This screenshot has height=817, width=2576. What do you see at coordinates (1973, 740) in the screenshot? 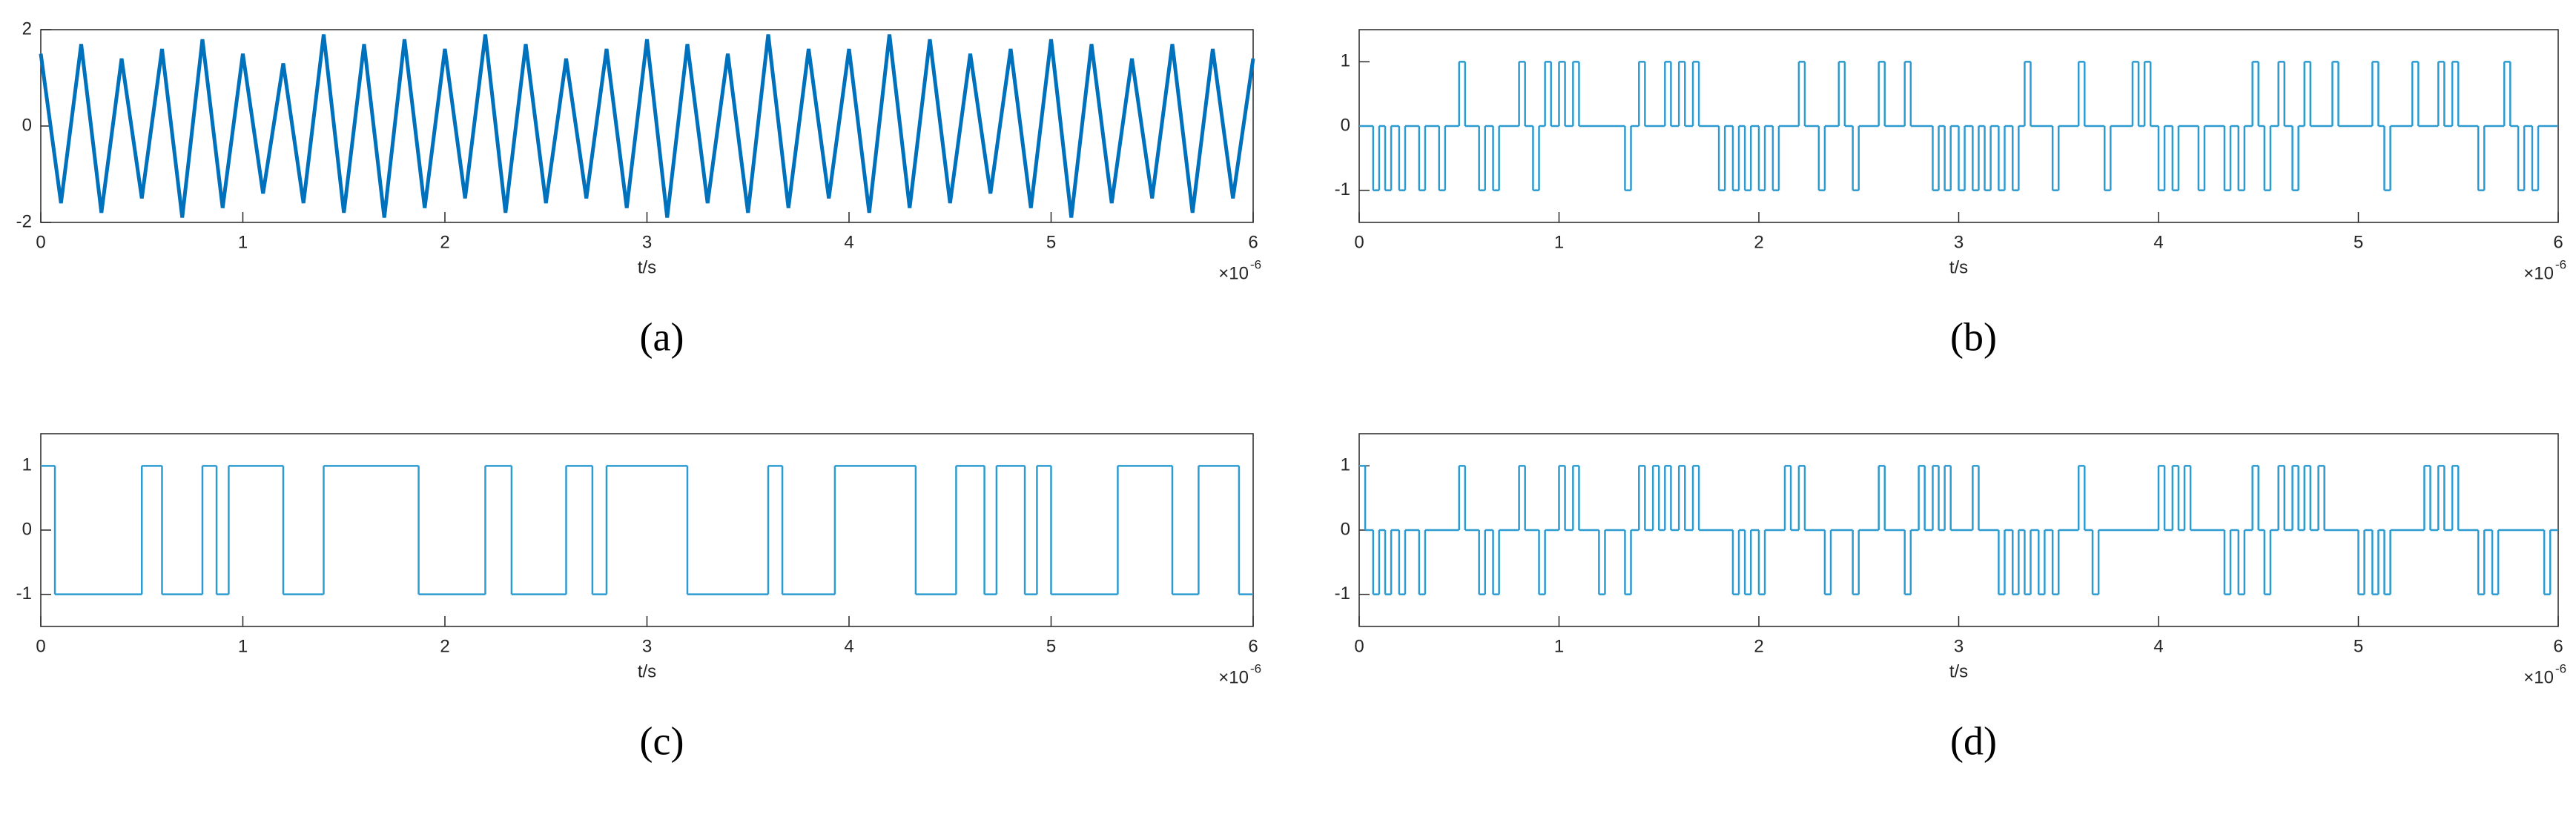
I see `panel-caption: (d)` at bounding box center [1973, 740].